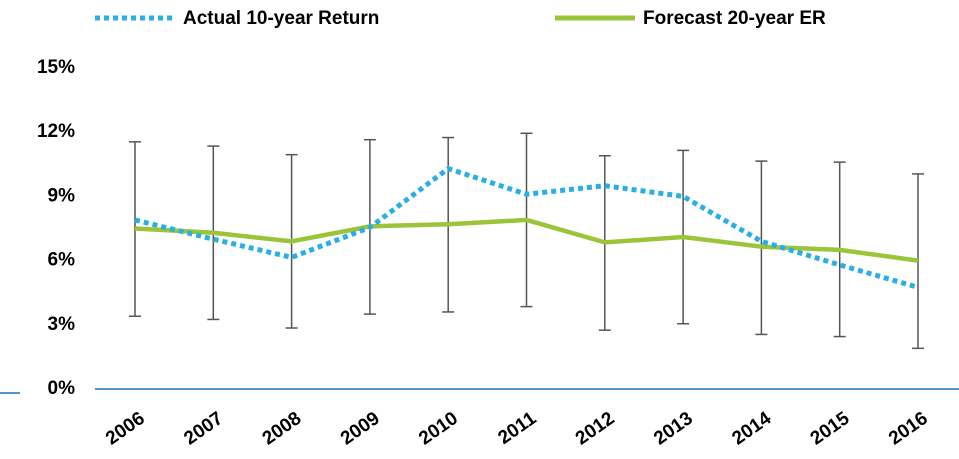  Describe the element at coordinates (595, 428) in the screenshot. I see `x-tick-label: 2012` at that location.